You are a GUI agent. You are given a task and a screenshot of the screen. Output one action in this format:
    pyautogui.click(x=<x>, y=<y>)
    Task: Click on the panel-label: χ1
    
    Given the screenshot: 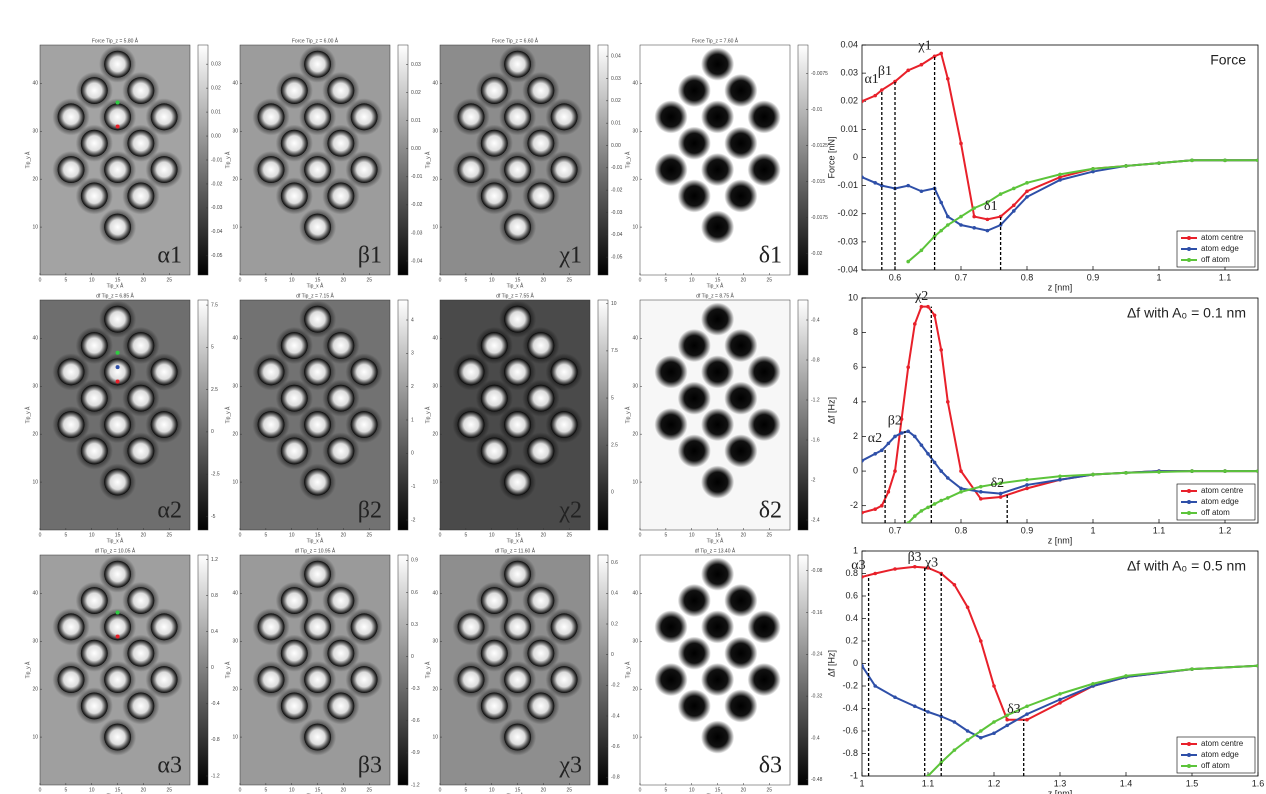 What is the action you would take?
    pyautogui.click(x=570, y=256)
    